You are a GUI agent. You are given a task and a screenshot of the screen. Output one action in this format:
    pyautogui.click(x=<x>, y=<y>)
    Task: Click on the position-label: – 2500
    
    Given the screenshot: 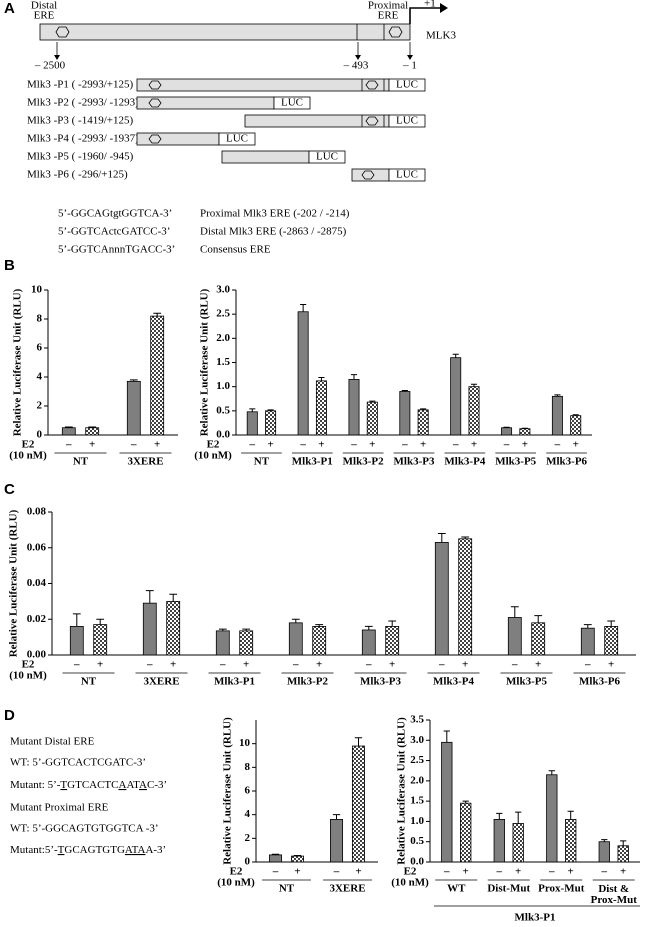 What is the action you would take?
    pyautogui.click(x=50, y=66)
    